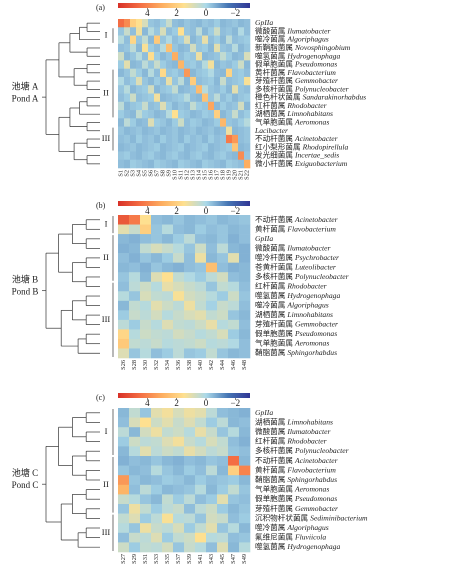  I want to click on row-label: GpIIa, so click(264, 22).